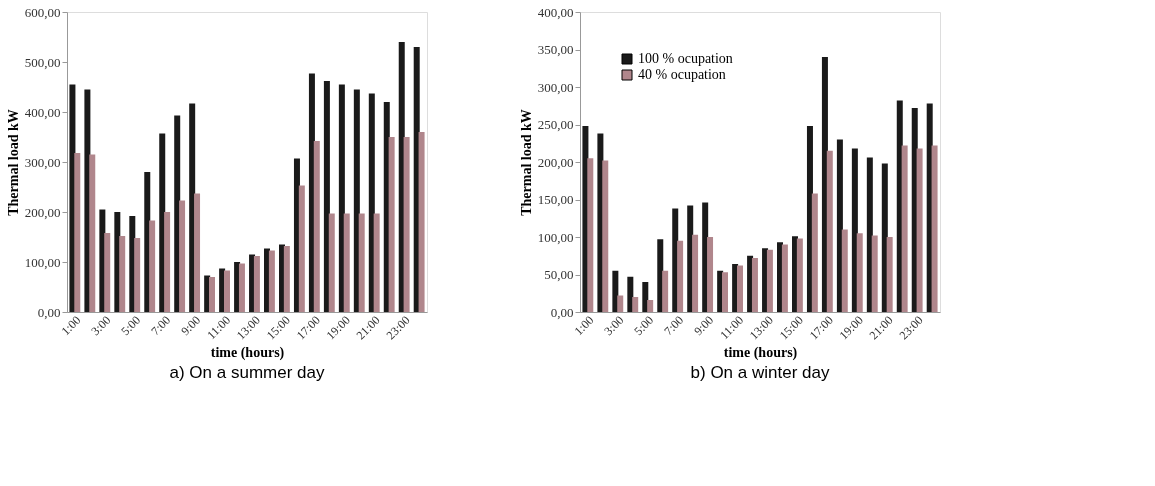 The height and width of the screenshot is (486, 1155). I want to click on y-tick-label: 600,00, so click(42, 12).